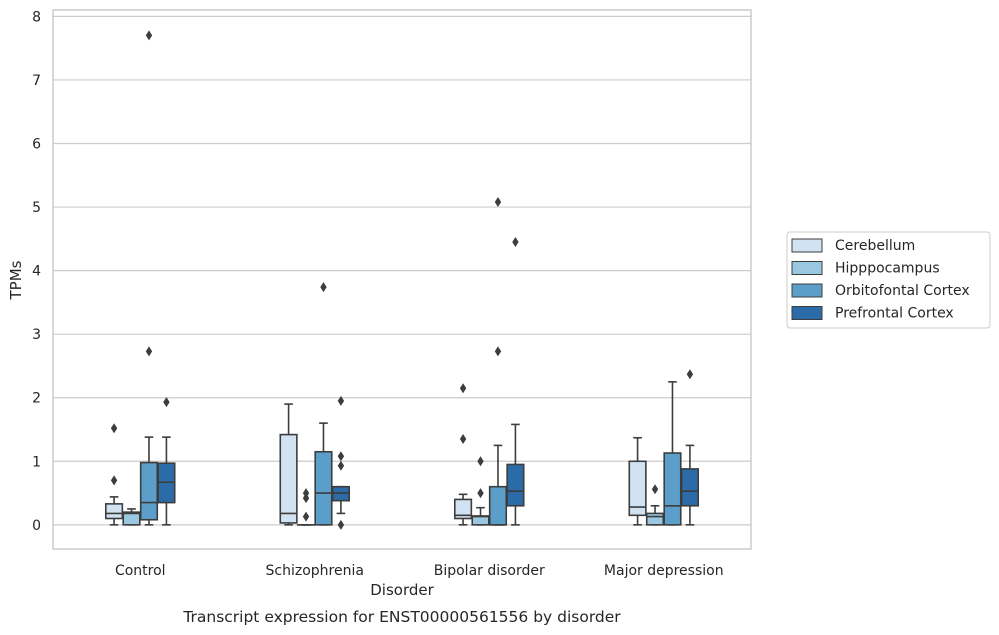 Image resolution: width=999 pixels, height=635 pixels. I want to click on y-tick-label: 1, so click(36, 462).